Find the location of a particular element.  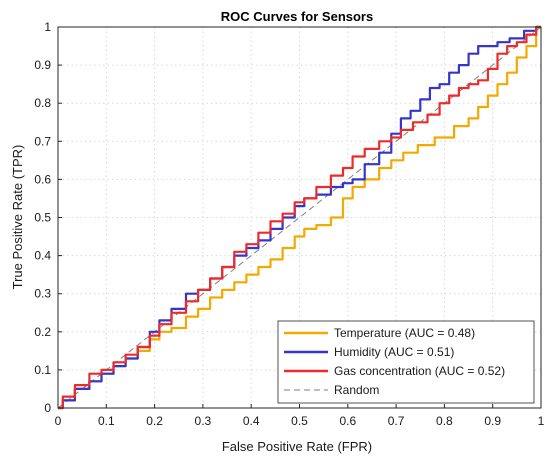

chart-title: ROC Curves for Sensors is located at coordinates (297, 16).